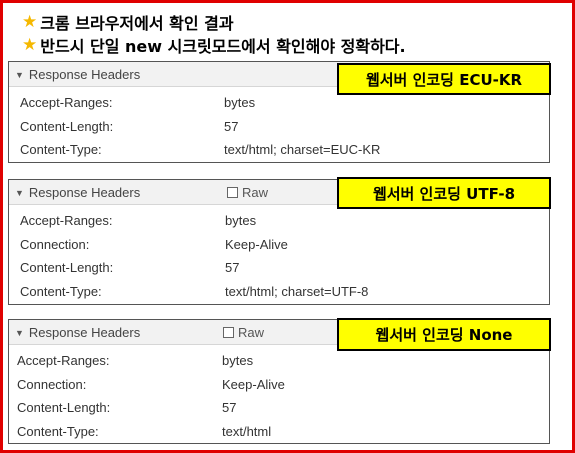  I want to click on header-row: Content-Type: text/html, so click(279, 432).